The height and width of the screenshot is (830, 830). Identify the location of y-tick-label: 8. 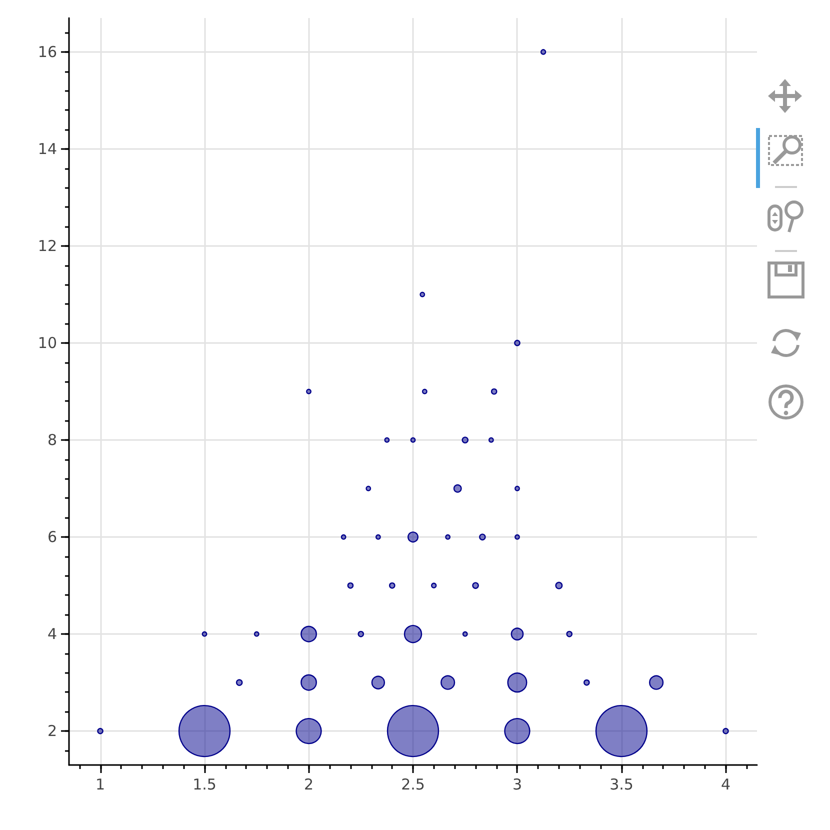
(52, 440).